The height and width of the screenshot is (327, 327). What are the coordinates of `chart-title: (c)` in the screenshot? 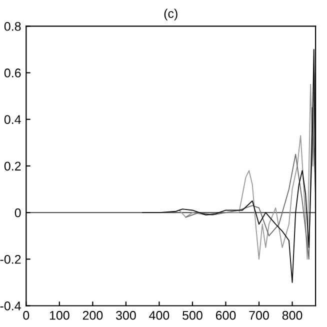 It's located at (171, 14).